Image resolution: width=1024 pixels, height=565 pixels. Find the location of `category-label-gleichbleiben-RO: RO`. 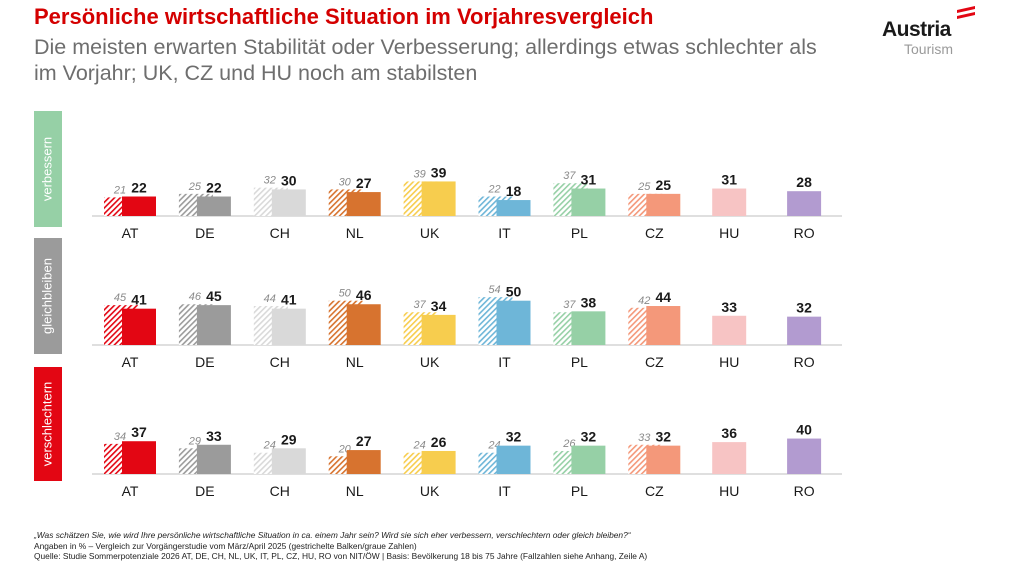

category-label-gleichbleiben-RO: RO is located at coordinates (804, 362).